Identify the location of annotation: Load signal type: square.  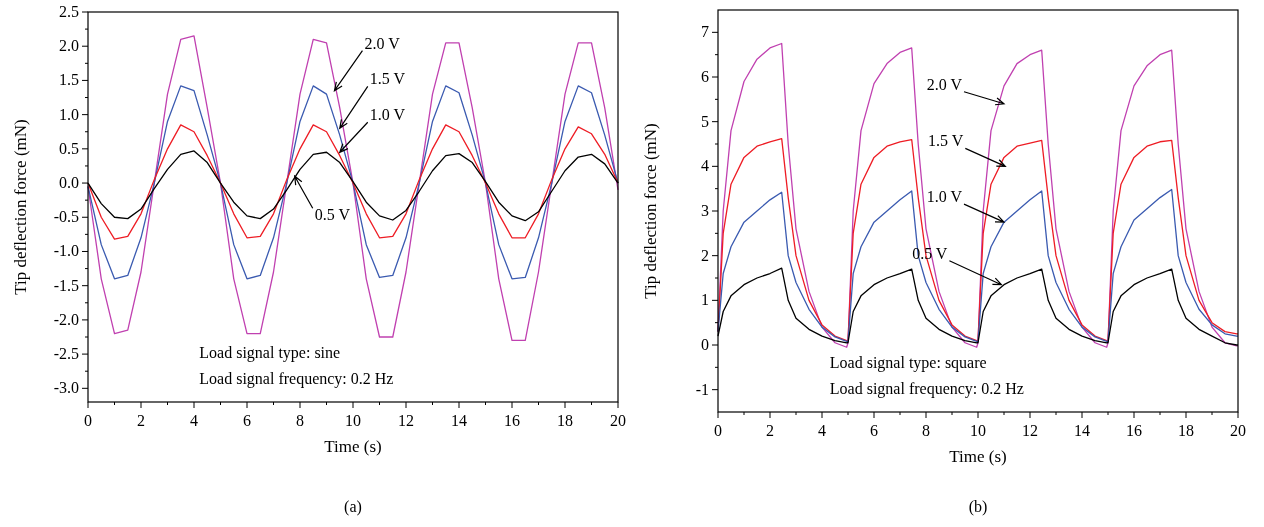
(908, 363).